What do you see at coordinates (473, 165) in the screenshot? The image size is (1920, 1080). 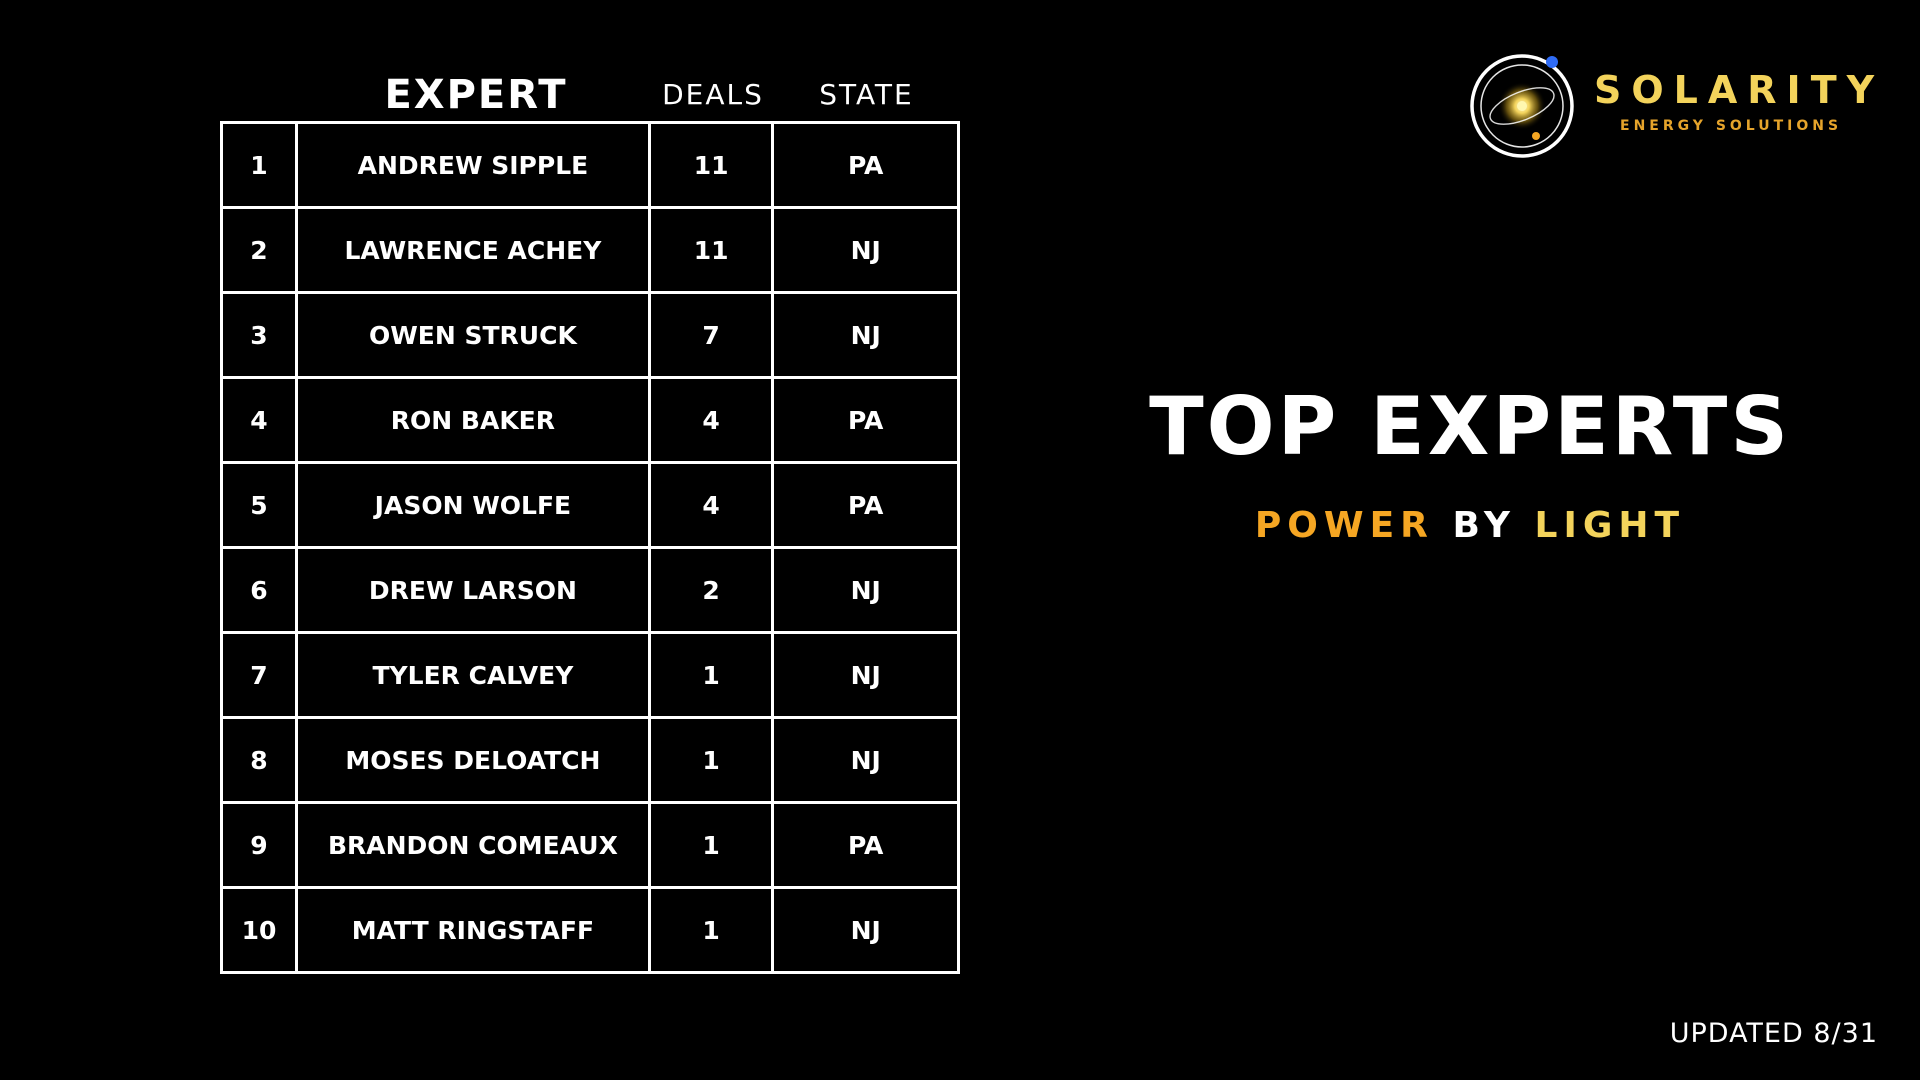 I see `expert-name-cell: ANDREW SIPPLE` at bounding box center [473, 165].